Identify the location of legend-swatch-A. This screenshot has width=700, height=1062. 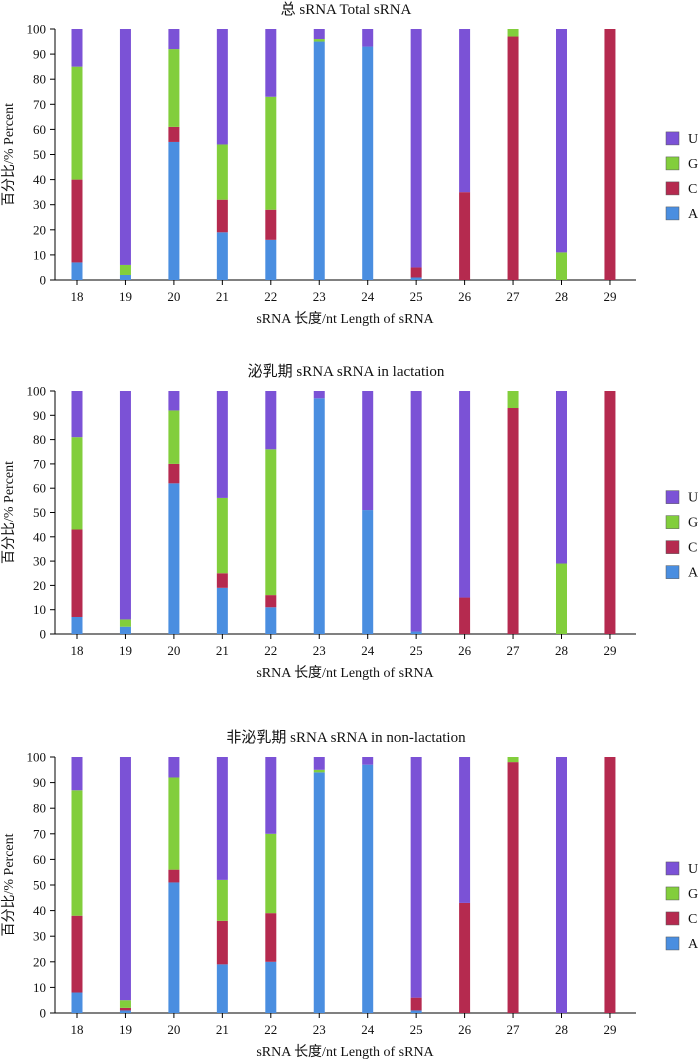
(672, 943).